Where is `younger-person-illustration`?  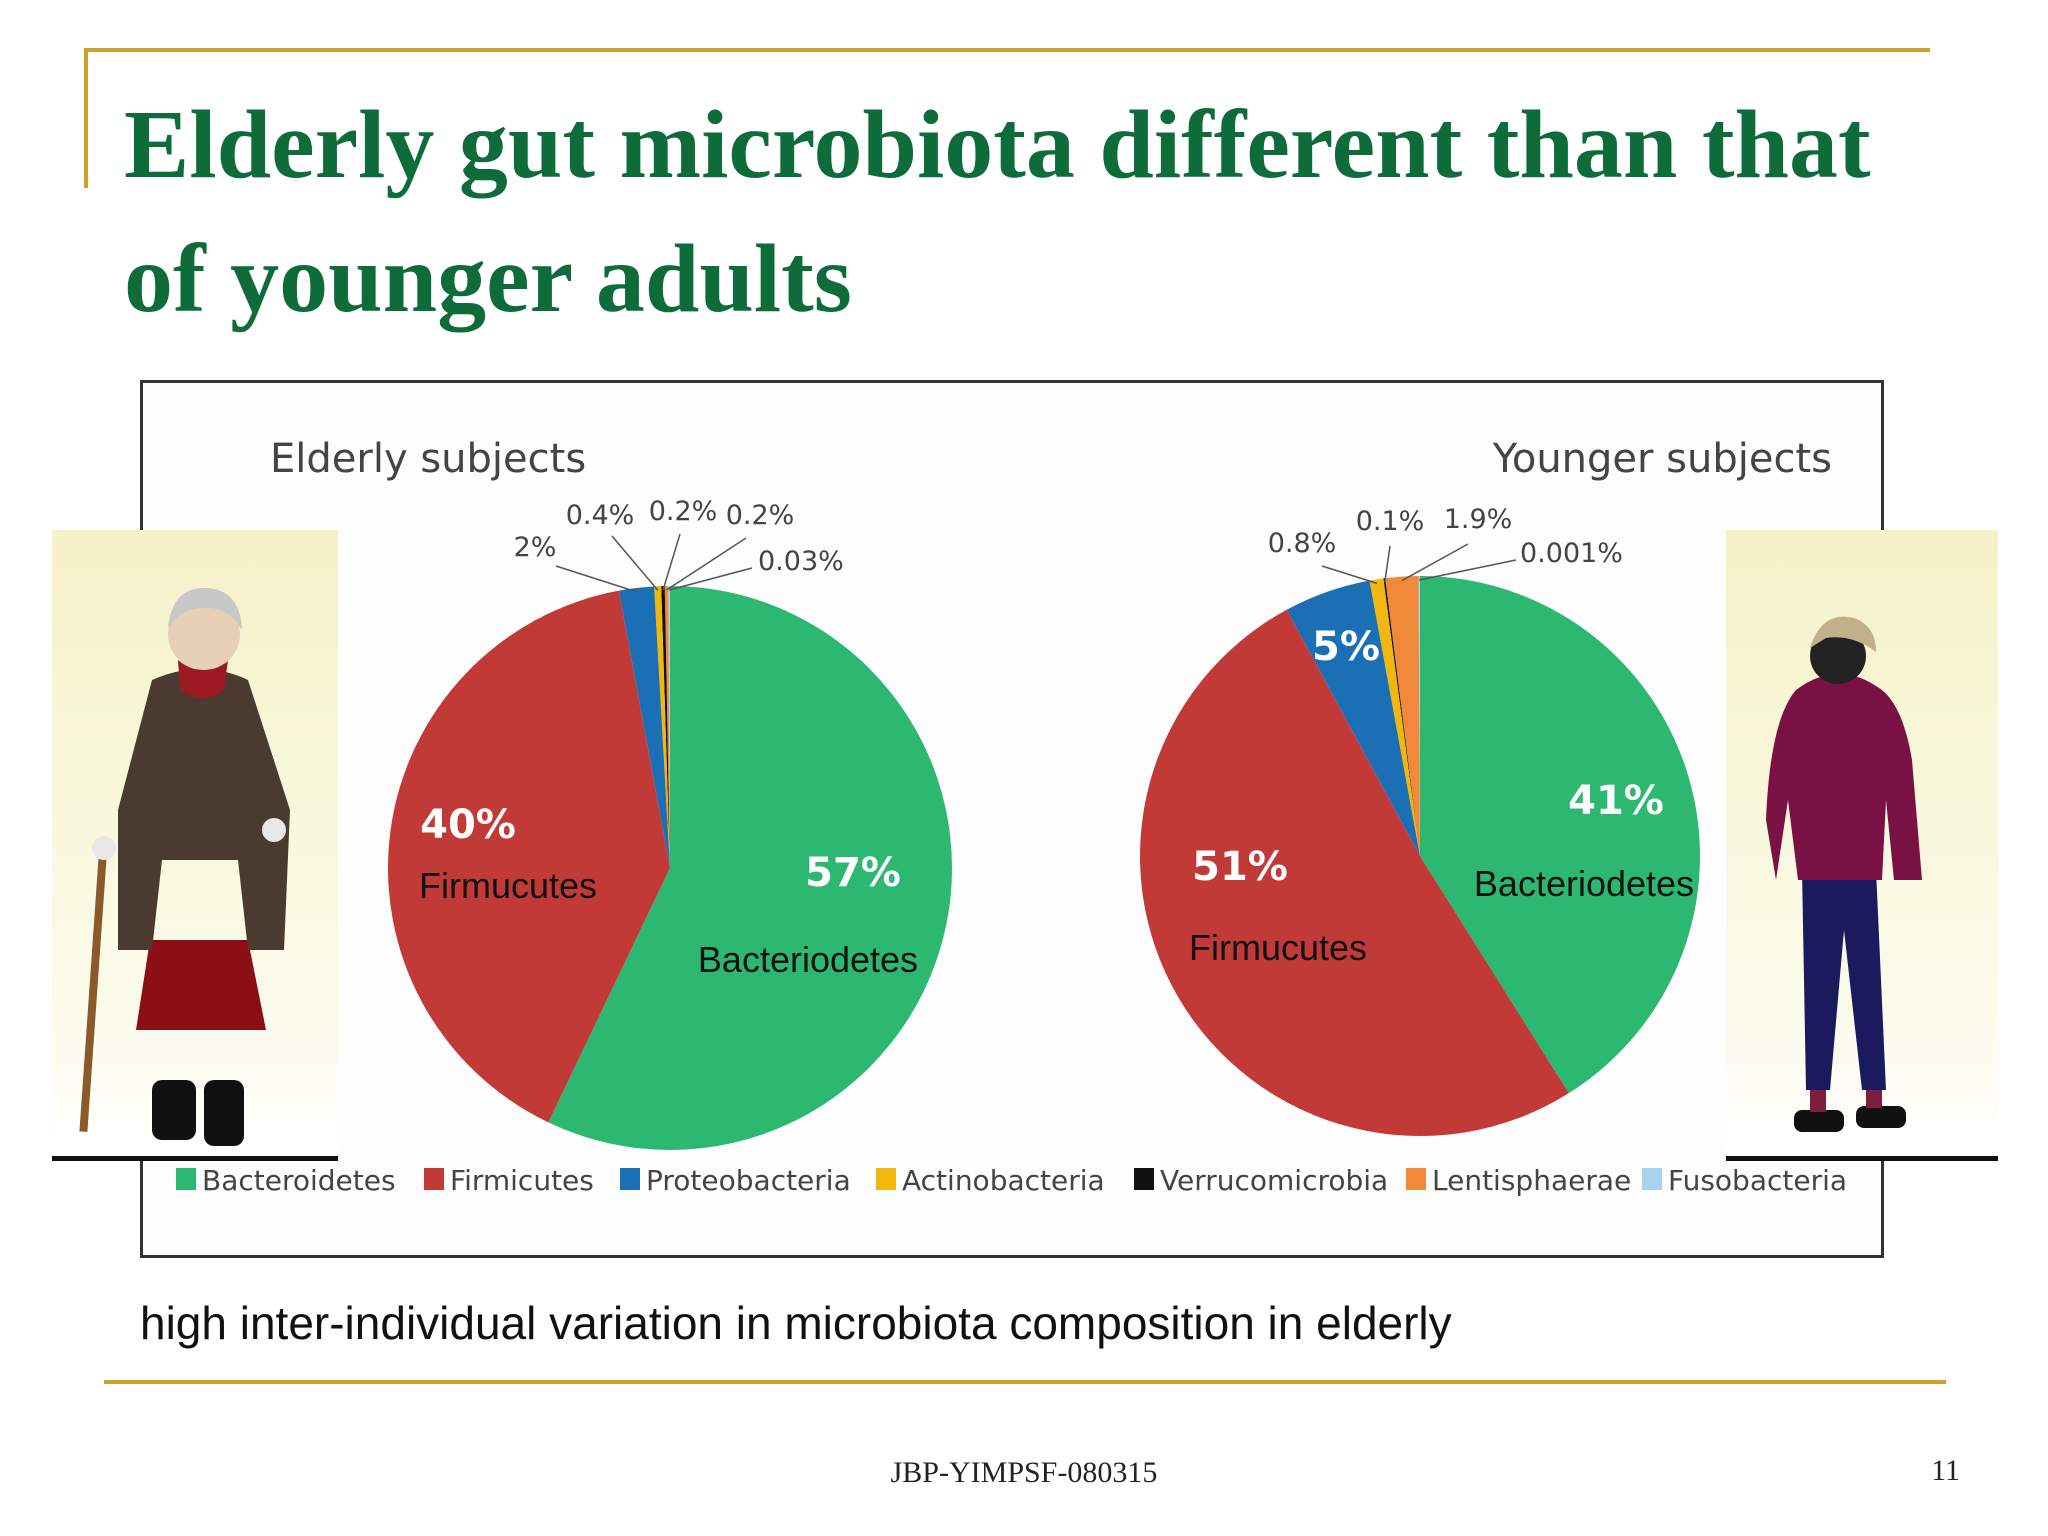 younger-person-illustration is located at coordinates (1862, 845).